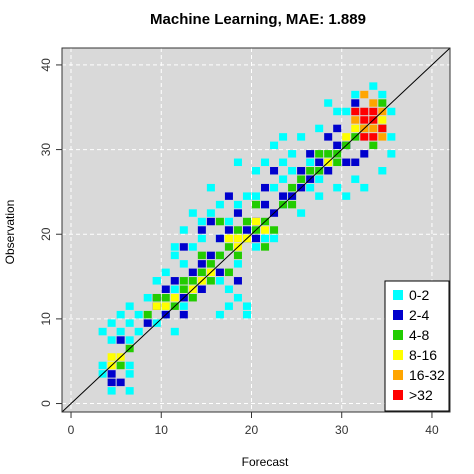 This screenshot has width=474, height=474. What do you see at coordinates (419, 315) in the screenshot?
I see `legend-label: 2-4` at bounding box center [419, 315].